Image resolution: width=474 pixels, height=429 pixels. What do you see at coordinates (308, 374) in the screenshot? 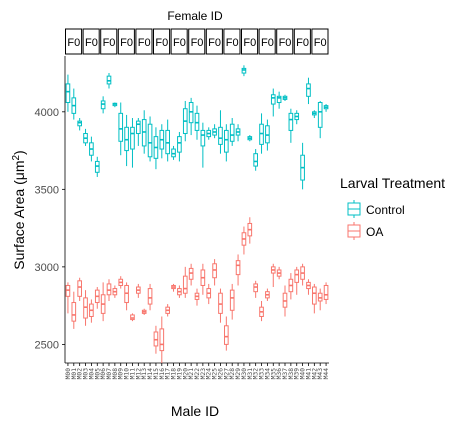
I see `x-tick-label: M41` at bounding box center [308, 374].